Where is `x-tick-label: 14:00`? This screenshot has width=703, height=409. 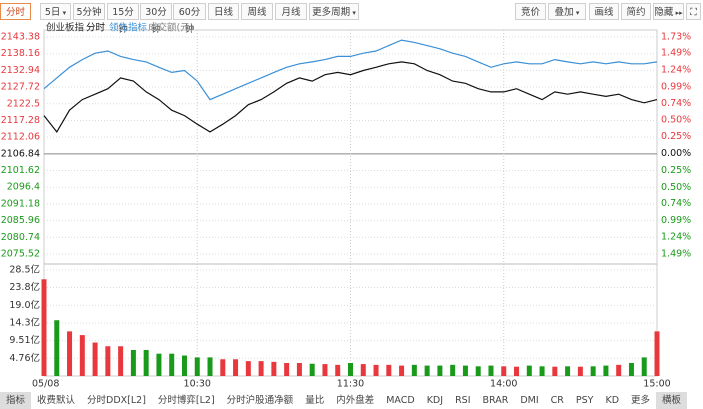 x-tick-label: 14:00 is located at coordinates (503, 384).